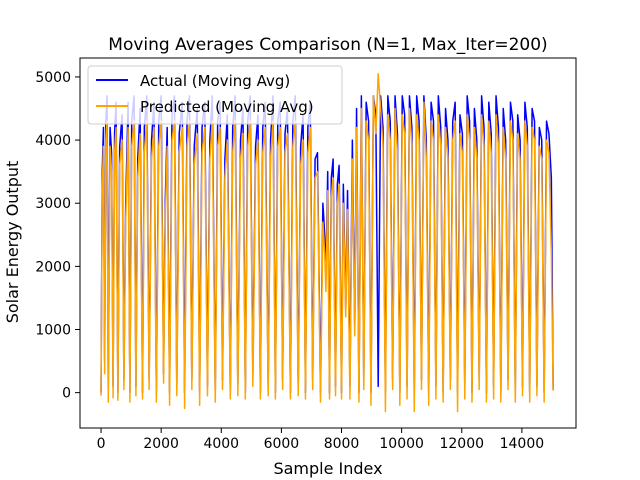  What do you see at coordinates (461, 444) in the screenshot?
I see `x-tick-label: 12000` at bounding box center [461, 444].